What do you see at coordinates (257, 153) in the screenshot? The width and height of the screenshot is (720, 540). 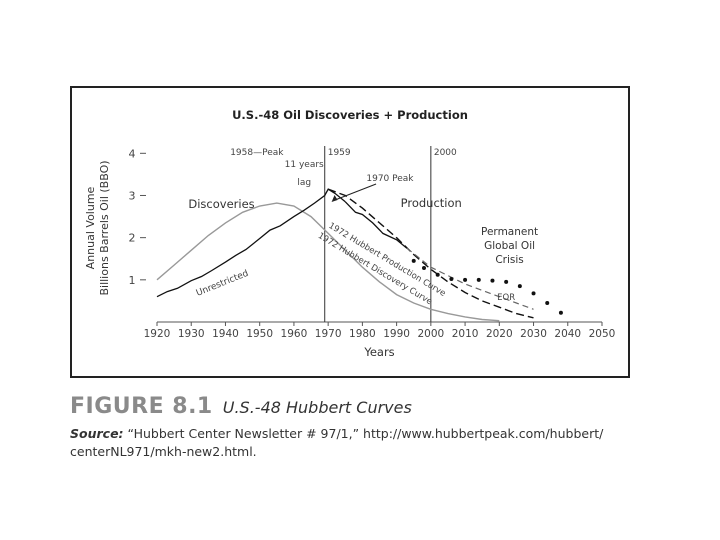 I see `annotation-peak-1958: 1958—Peak` at bounding box center [257, 153].